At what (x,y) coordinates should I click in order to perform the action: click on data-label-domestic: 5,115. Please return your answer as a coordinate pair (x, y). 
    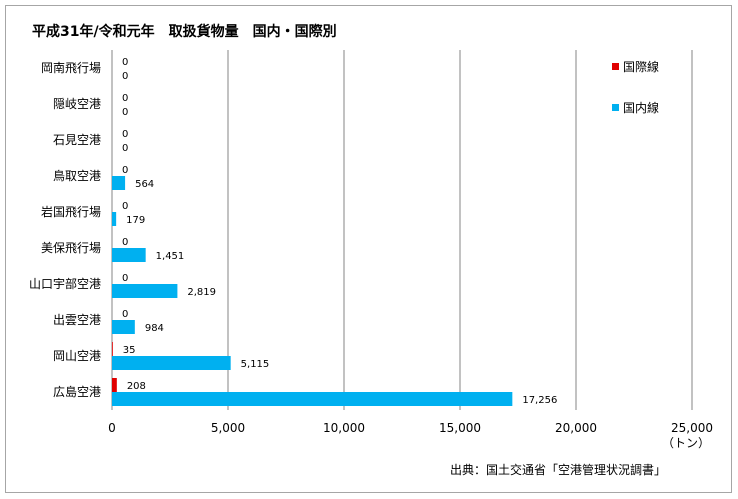
    Looking at the image, I should click on (255, 364).